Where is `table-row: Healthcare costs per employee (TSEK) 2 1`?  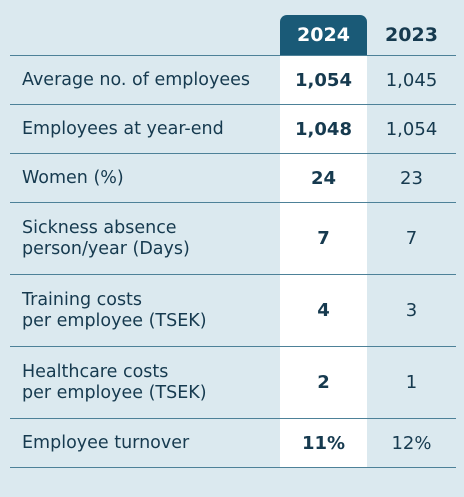
table-row: Healthcare costs per employee (TSEK) 2 1 is located at coordinates (233, 383).